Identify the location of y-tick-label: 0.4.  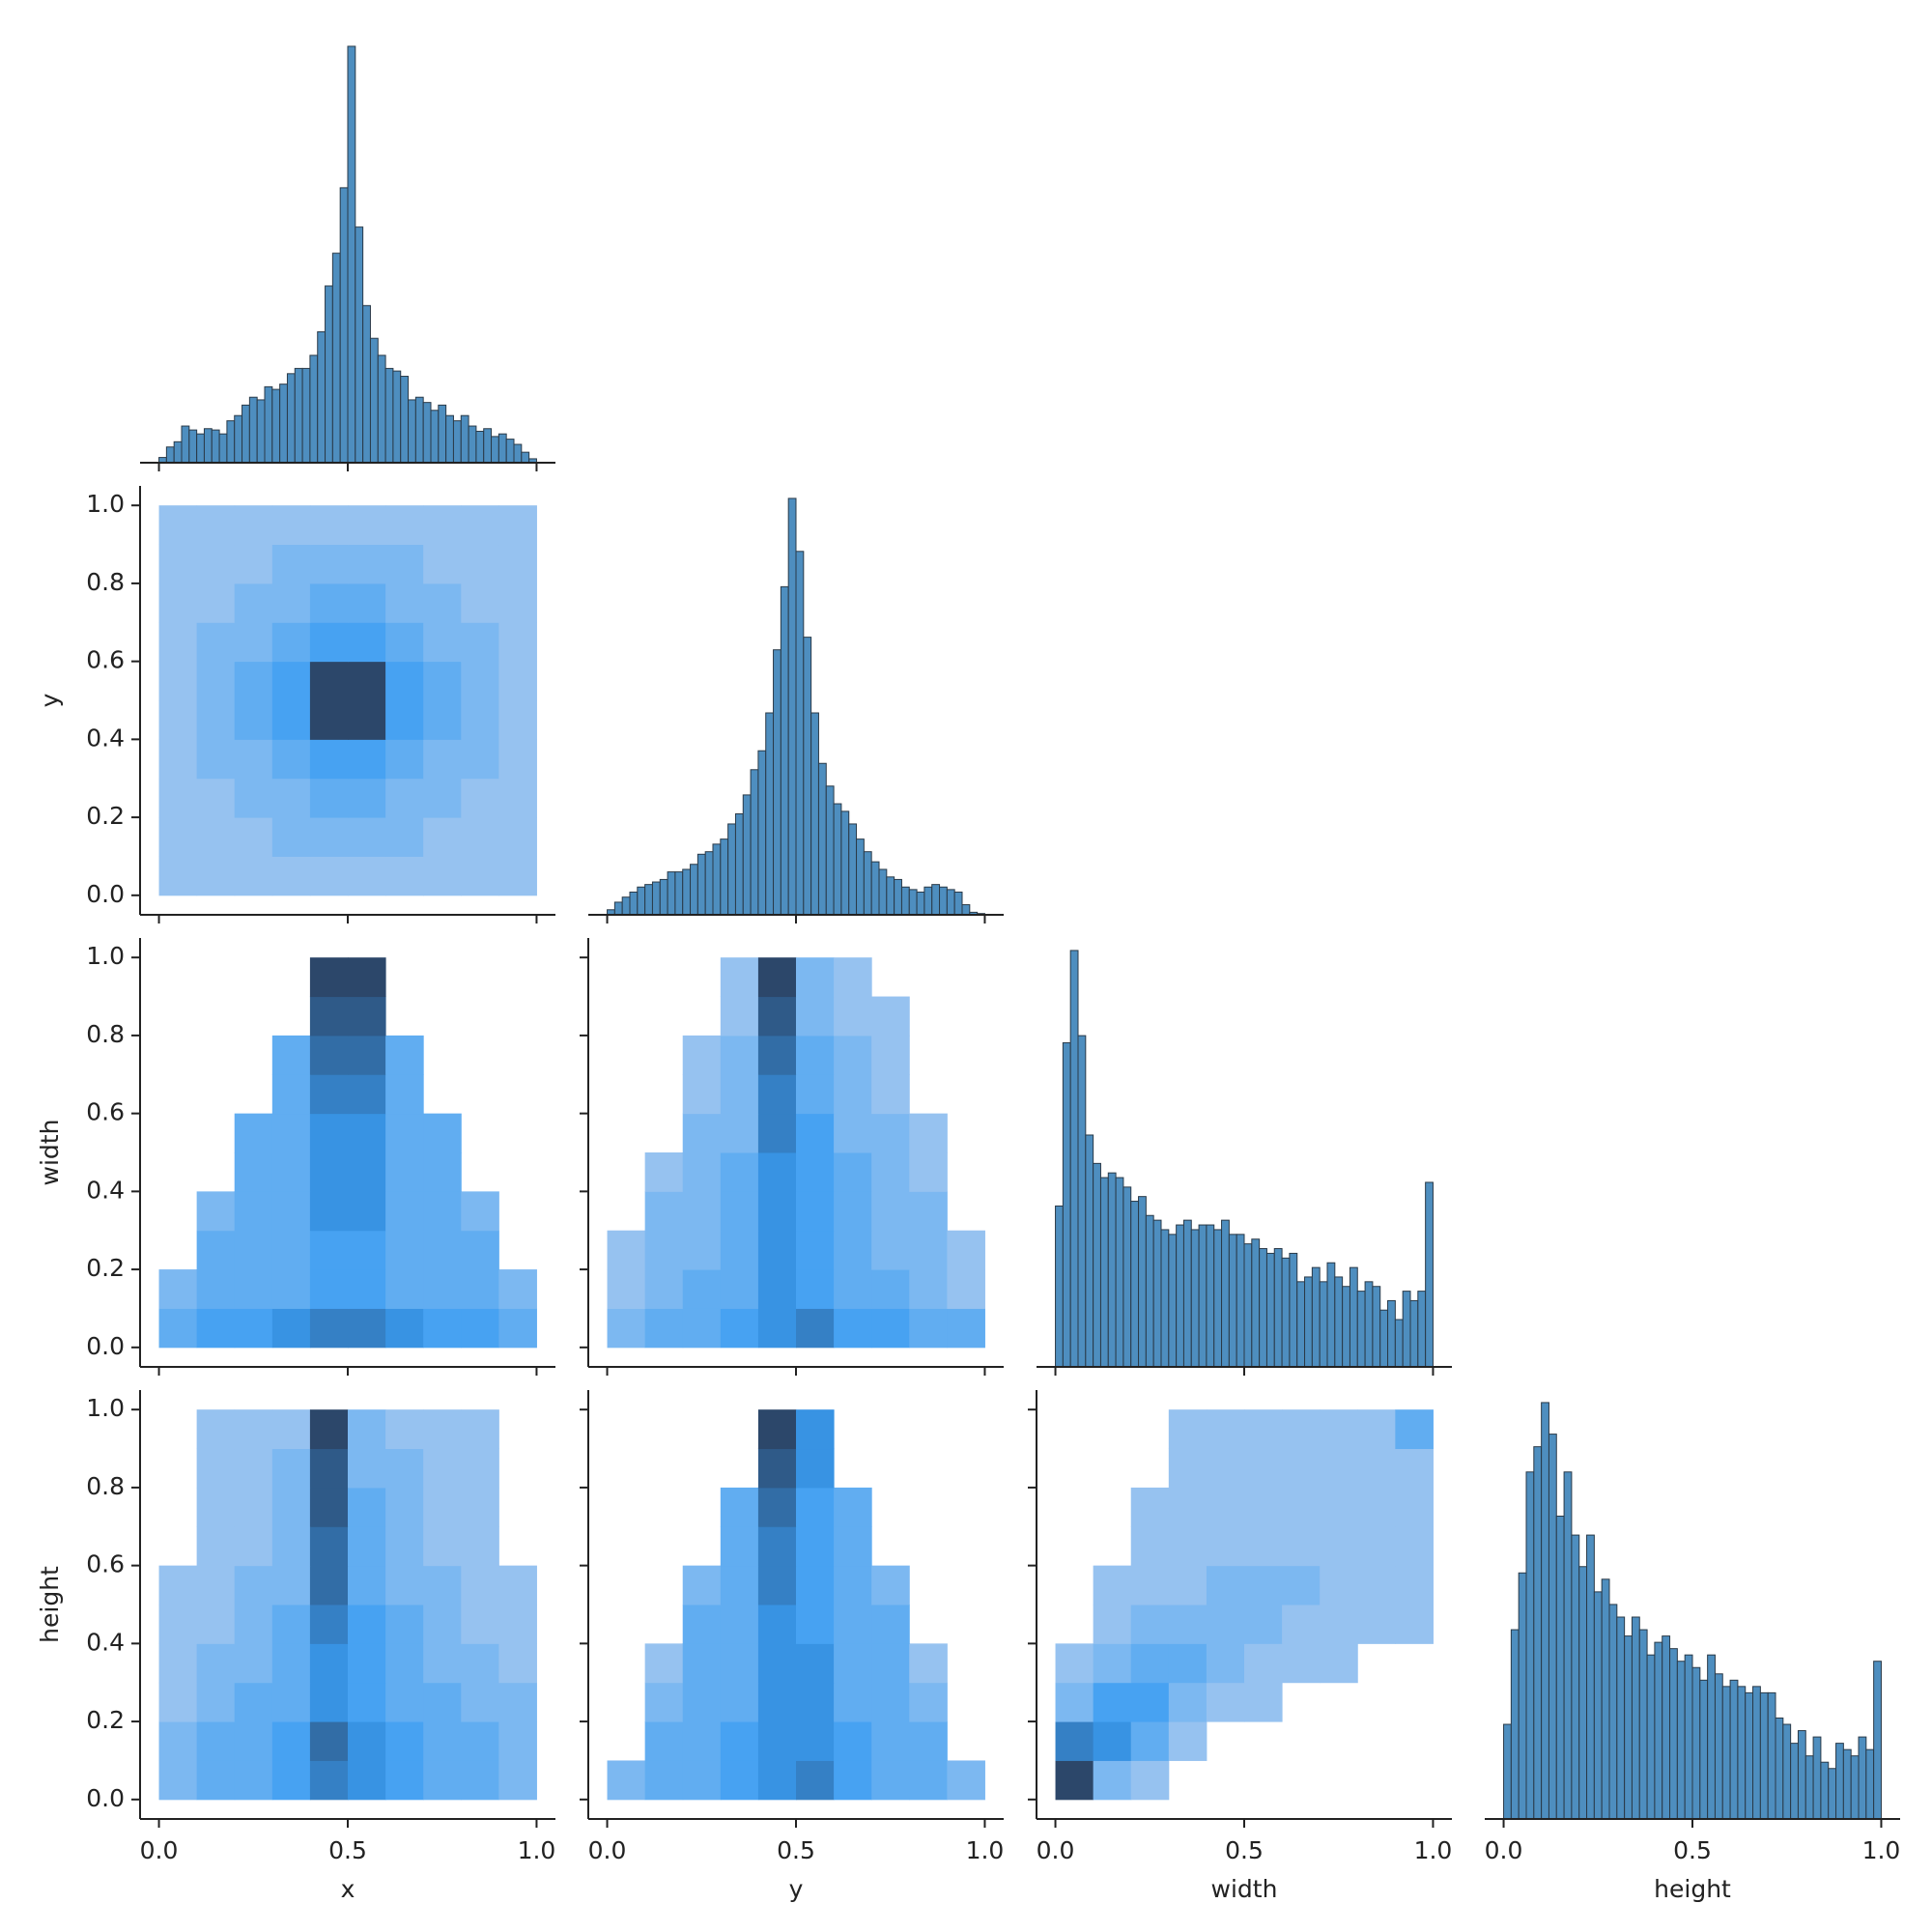
(105, 738).